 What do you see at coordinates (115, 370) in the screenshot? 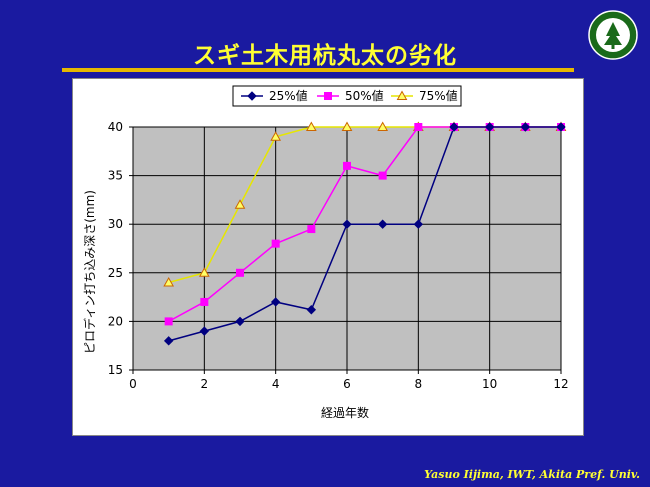
I see `y-tick-label: 15` at bounding box center [115, 370].